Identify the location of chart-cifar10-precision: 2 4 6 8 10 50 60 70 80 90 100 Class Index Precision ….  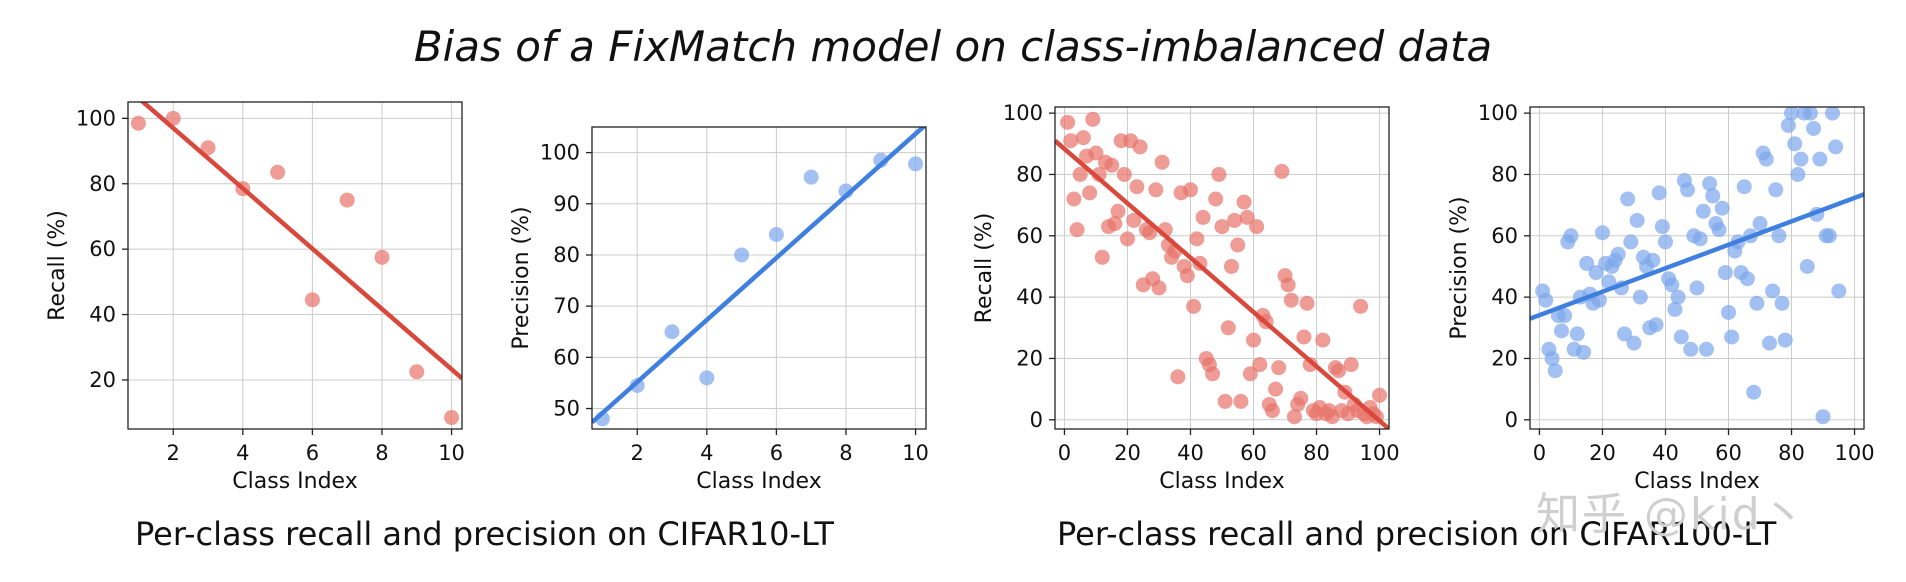
(719, 310).